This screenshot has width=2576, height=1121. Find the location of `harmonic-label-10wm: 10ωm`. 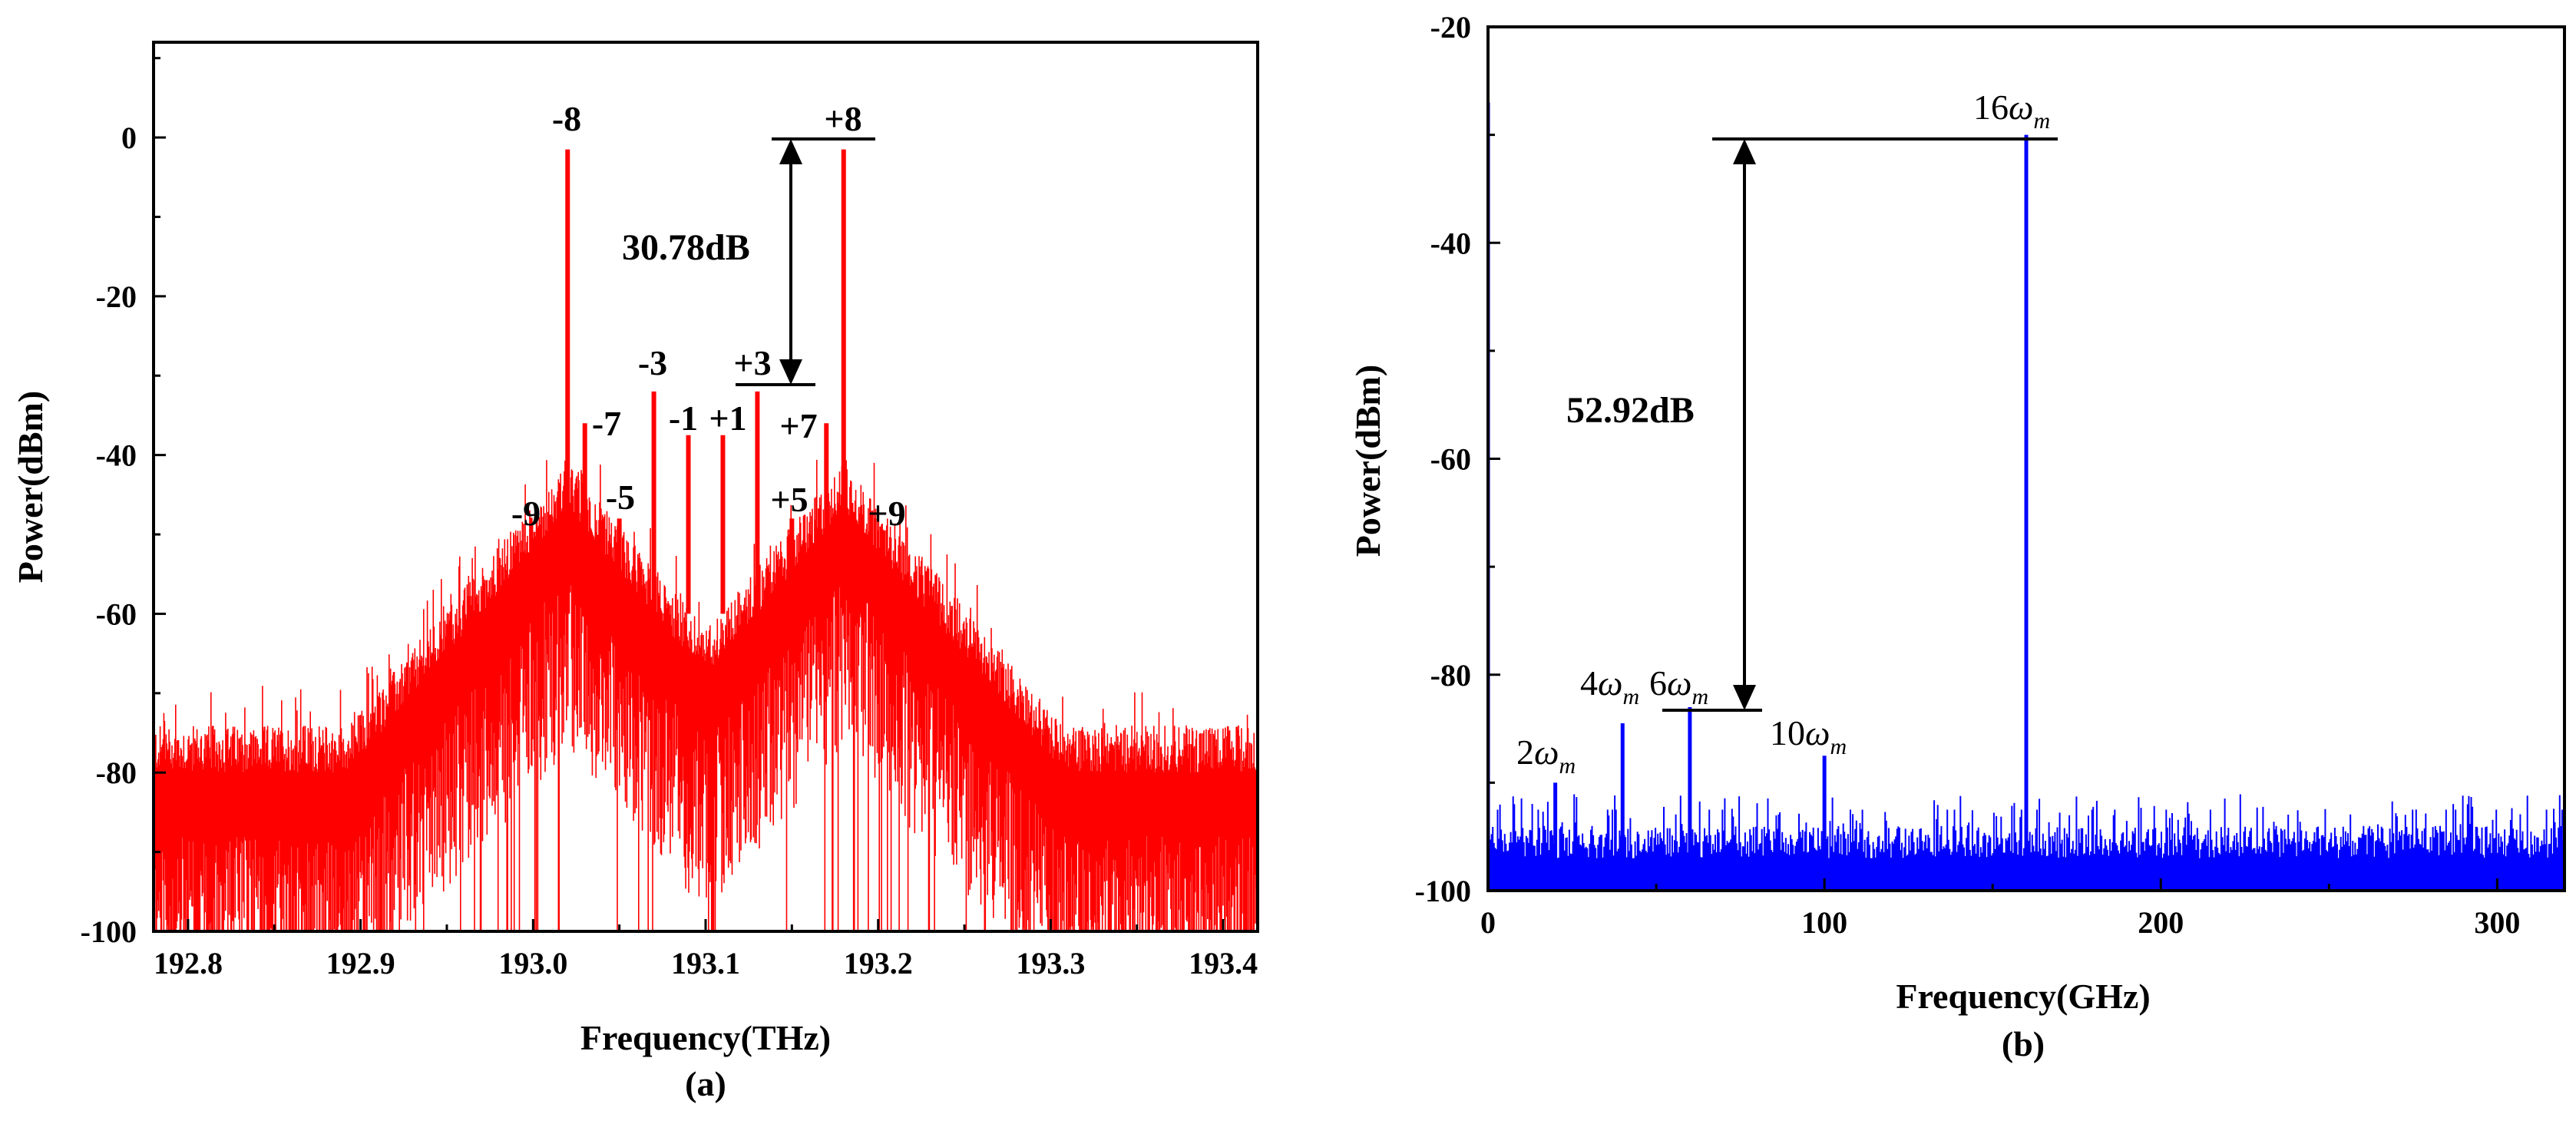

harmonic-label-10wm: 10ωm is located at coordinates (1808, 736).